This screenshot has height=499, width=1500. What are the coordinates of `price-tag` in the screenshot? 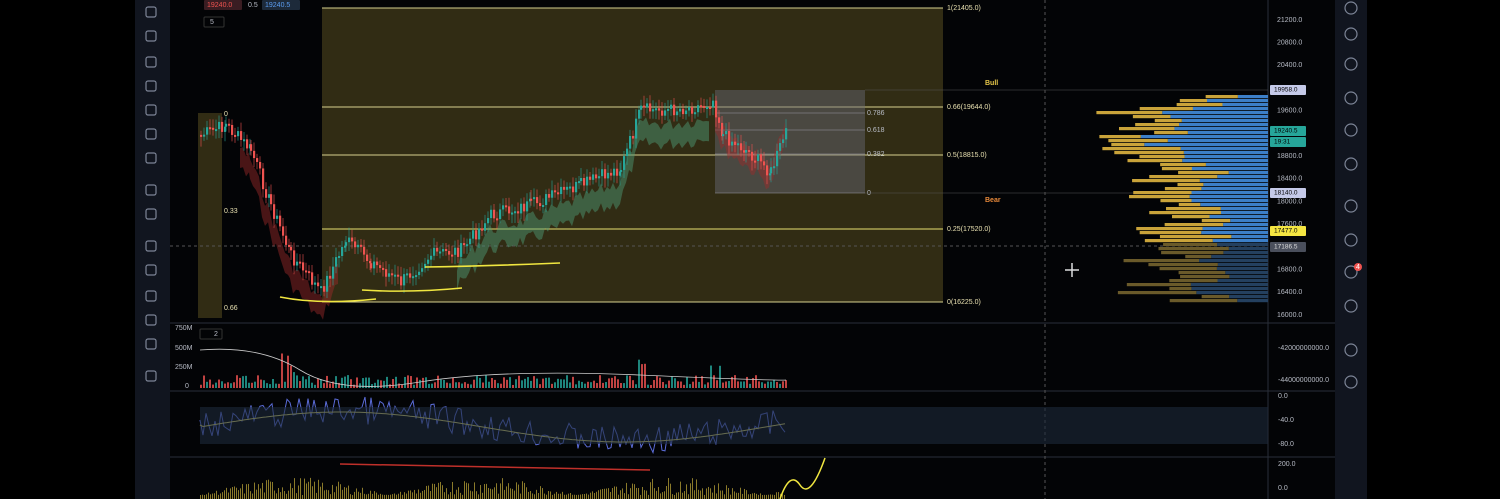 It's located at (1288, 131).